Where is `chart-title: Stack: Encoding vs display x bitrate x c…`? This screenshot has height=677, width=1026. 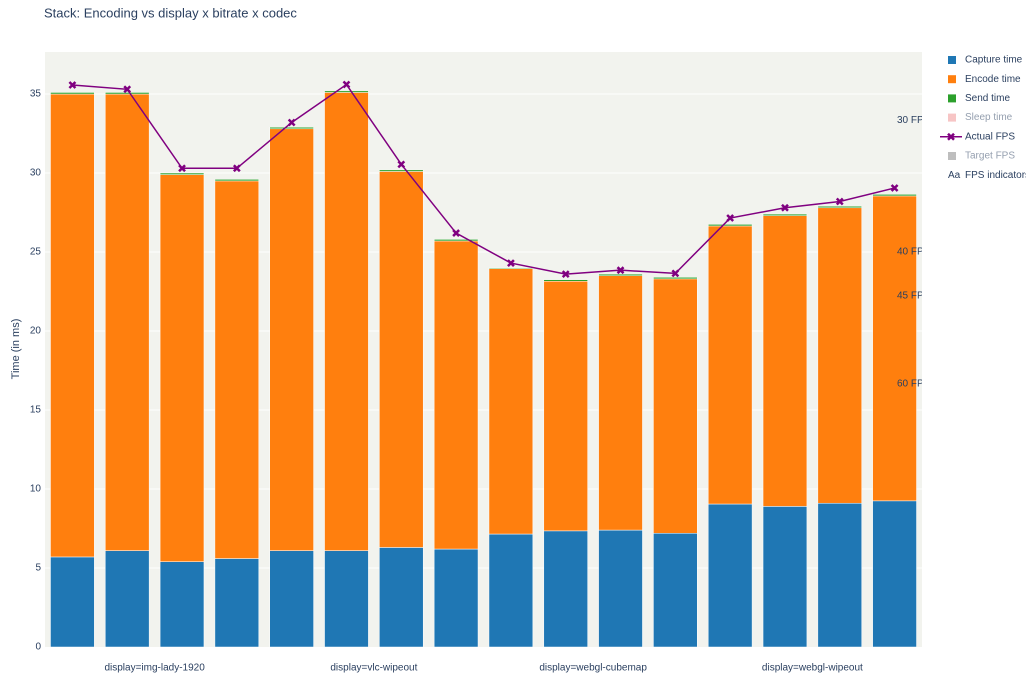
chart-title: Stack: Encoding vs display x bitrate x c… is located at coordinates (170, 12).